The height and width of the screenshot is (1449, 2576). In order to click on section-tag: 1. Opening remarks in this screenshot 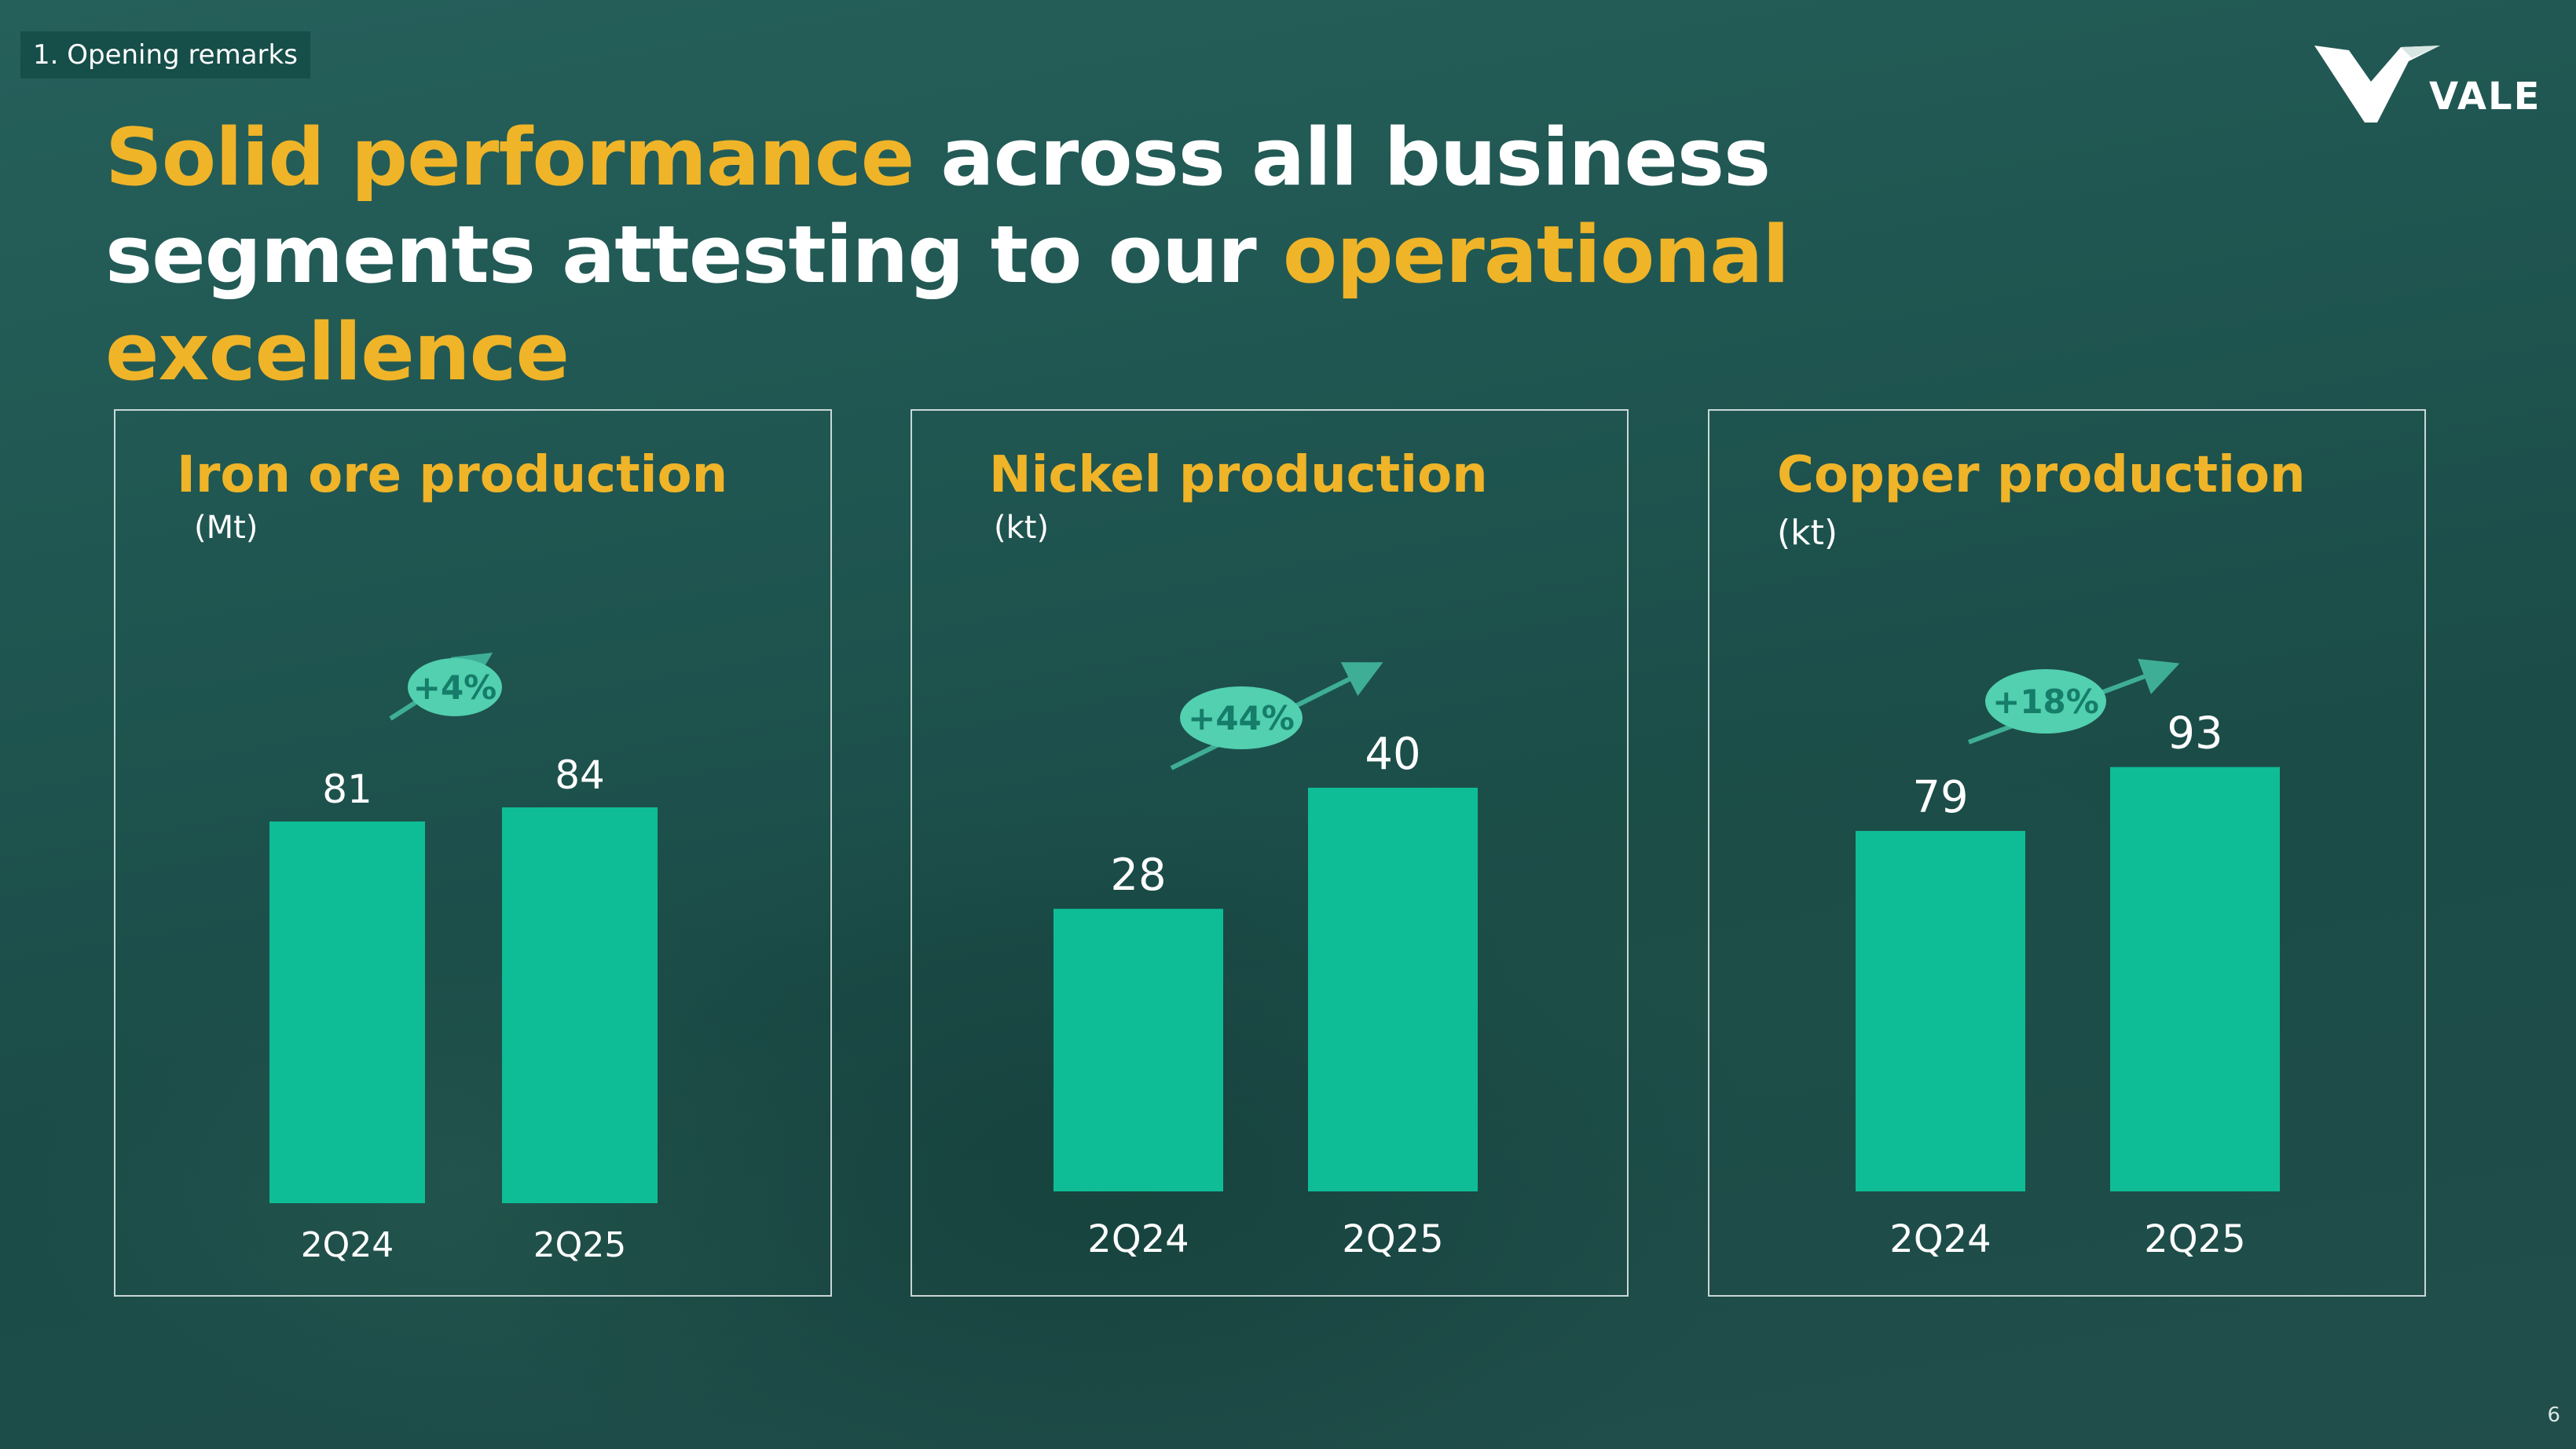, I will do `click(165, 55)`.